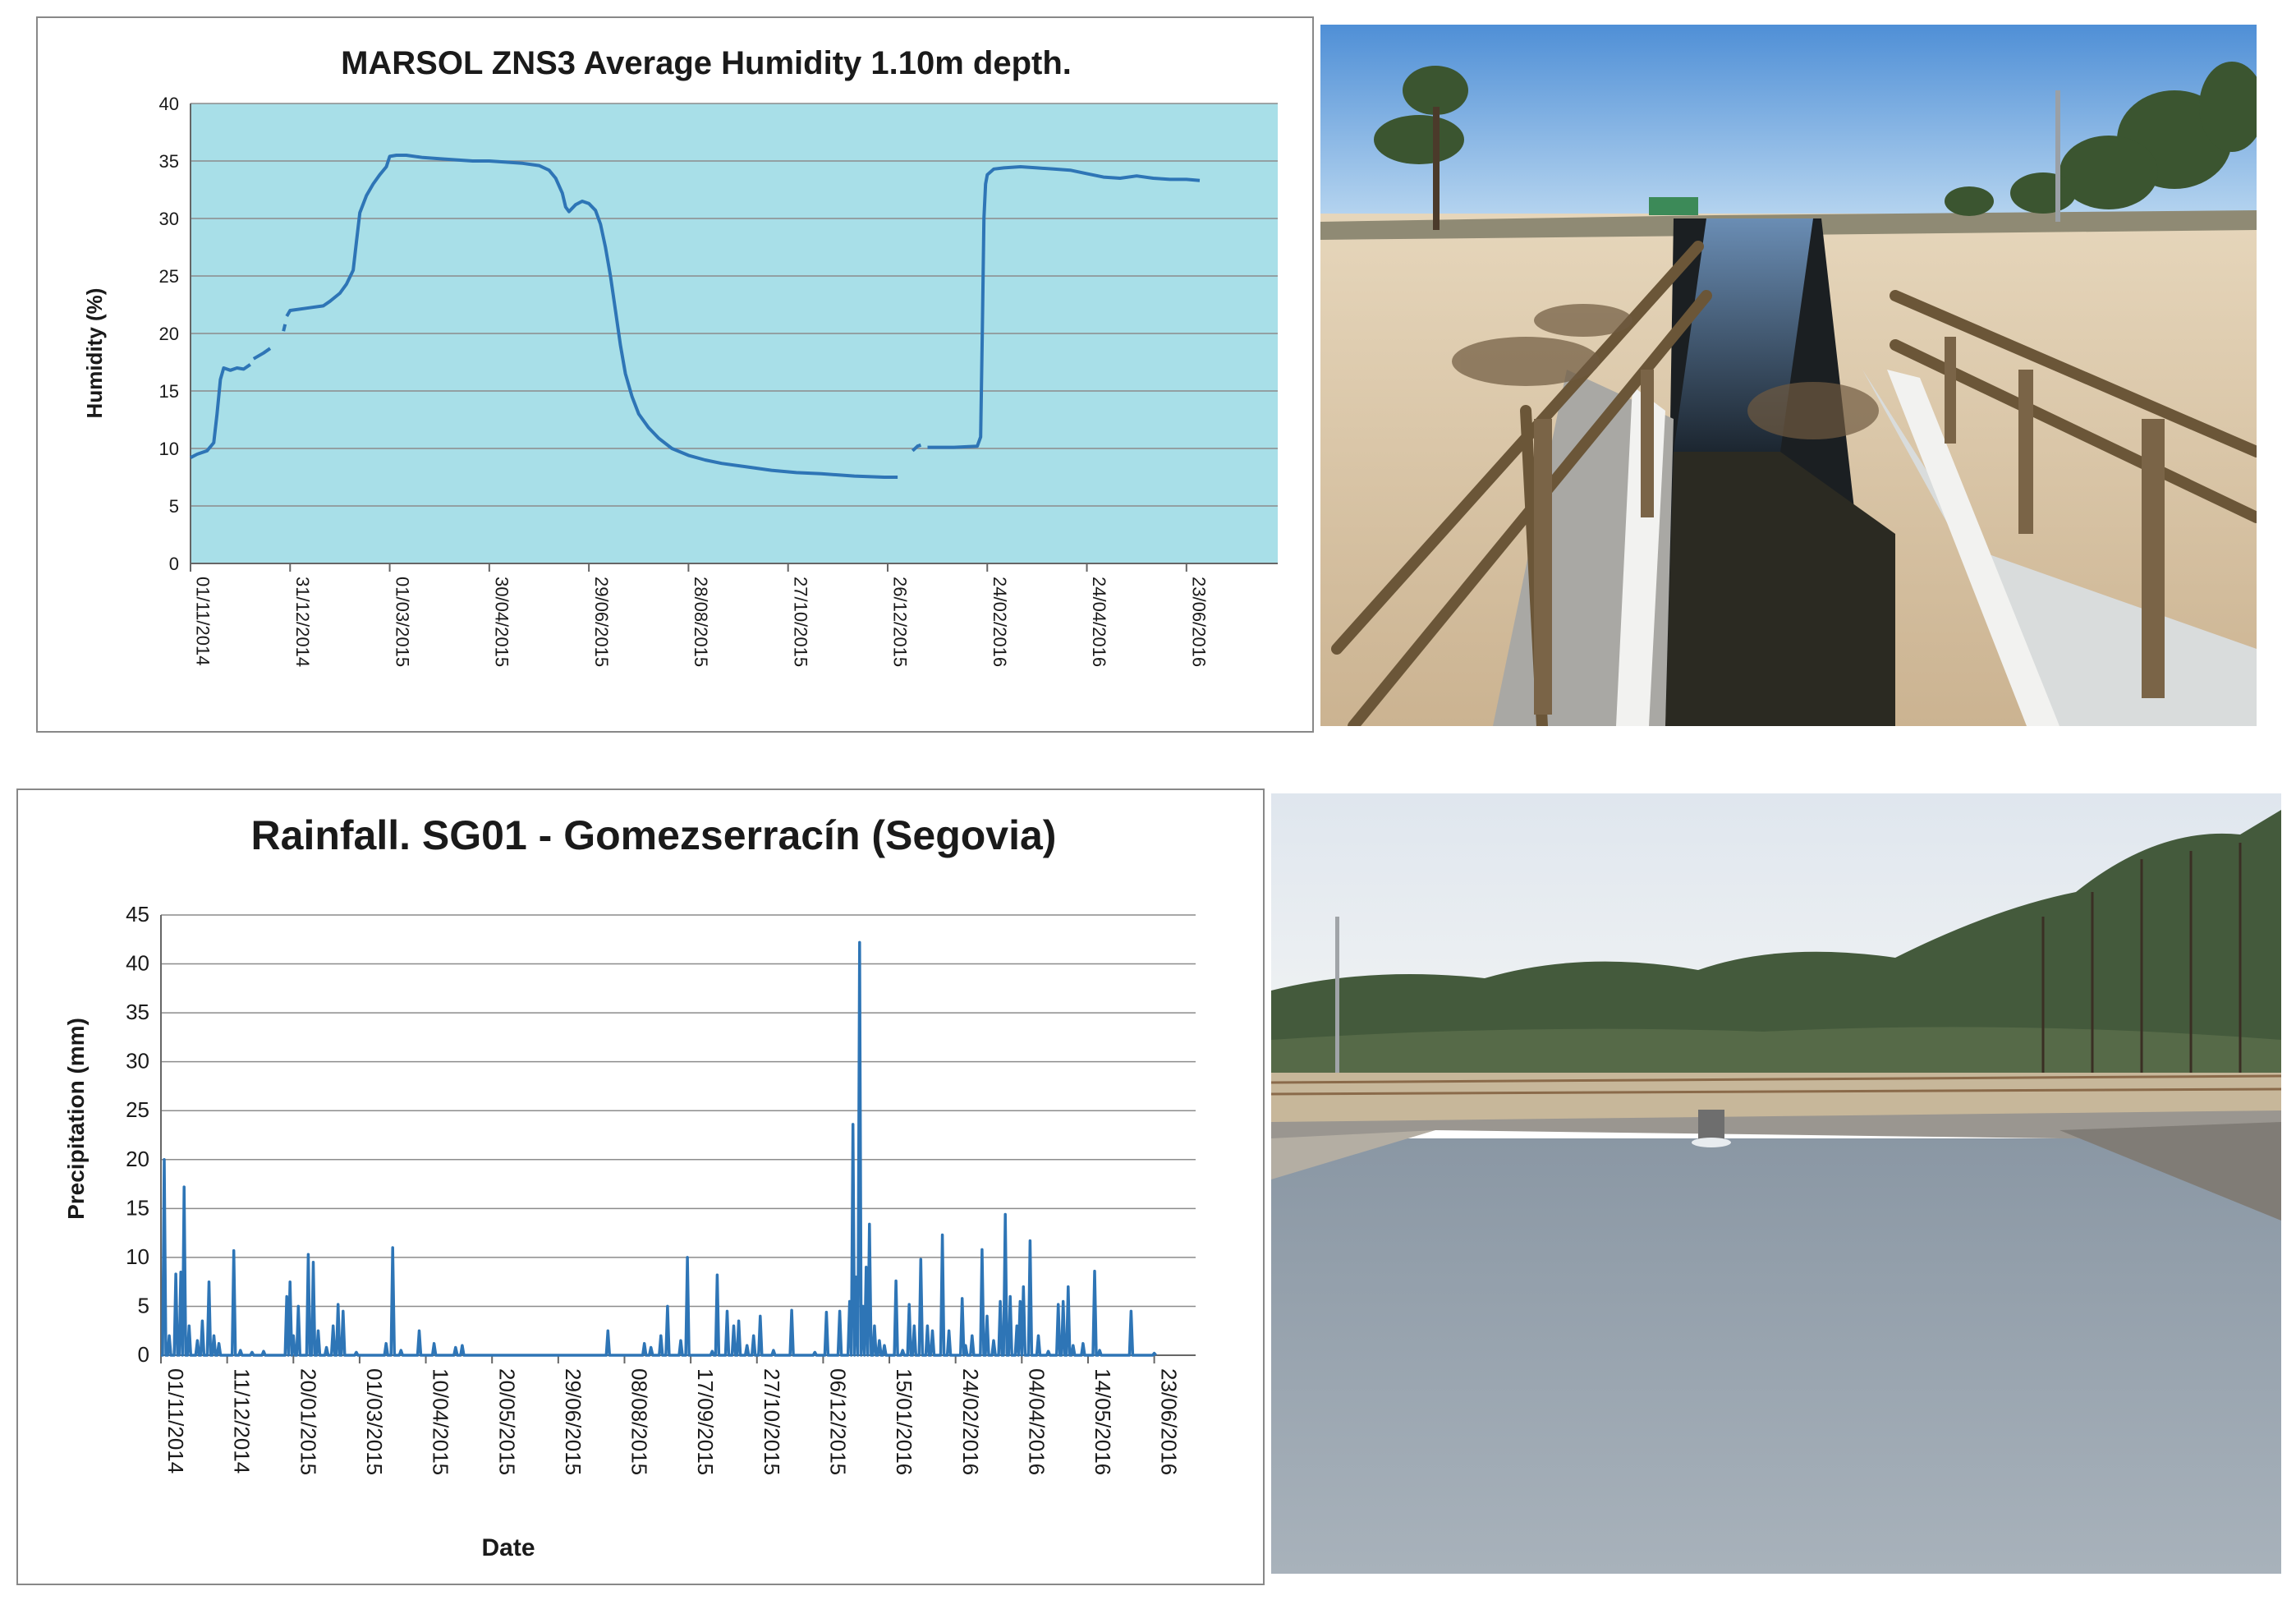  I want to click on x-tick-label: 17/09/2015, so click(705, 1421).